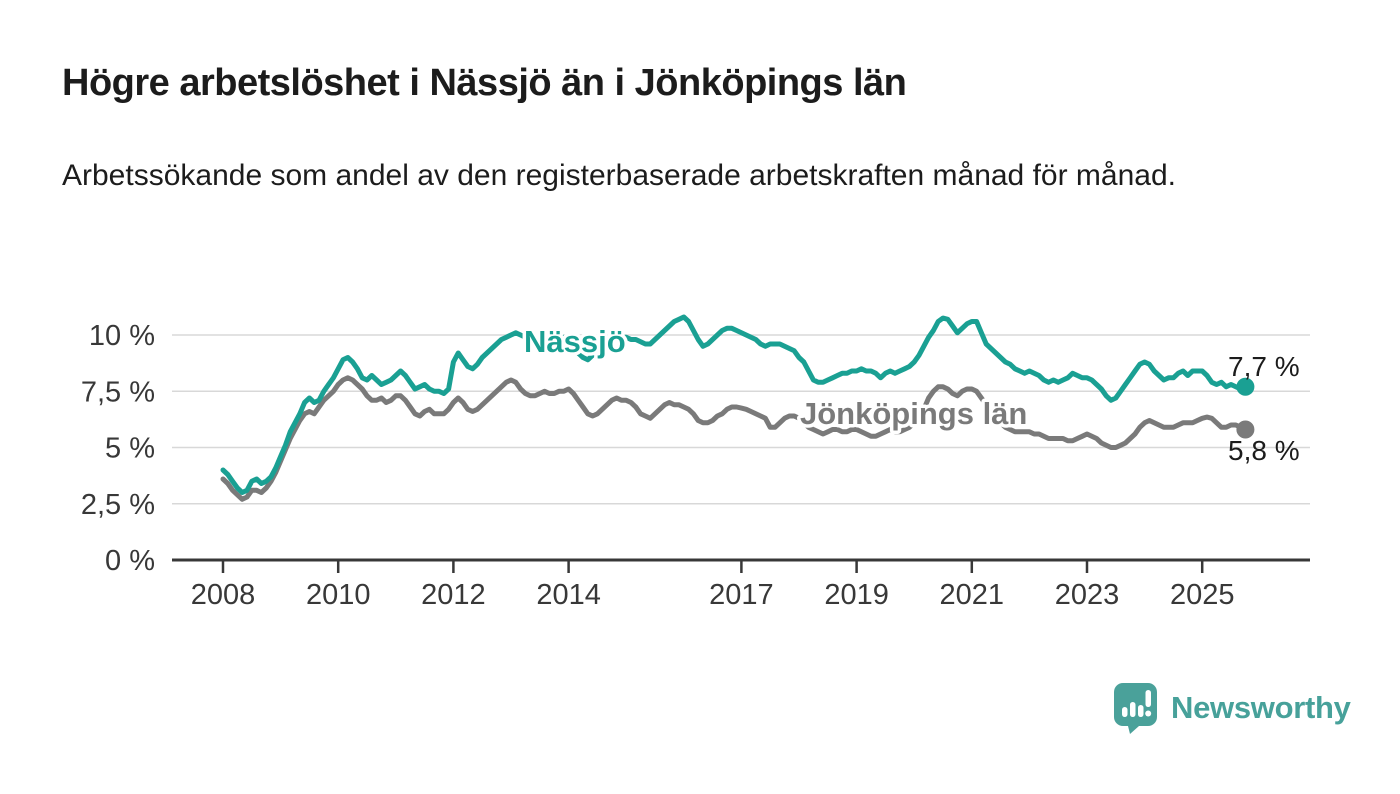  I want to click on x-tick-label: 2010, so click(338, 595).